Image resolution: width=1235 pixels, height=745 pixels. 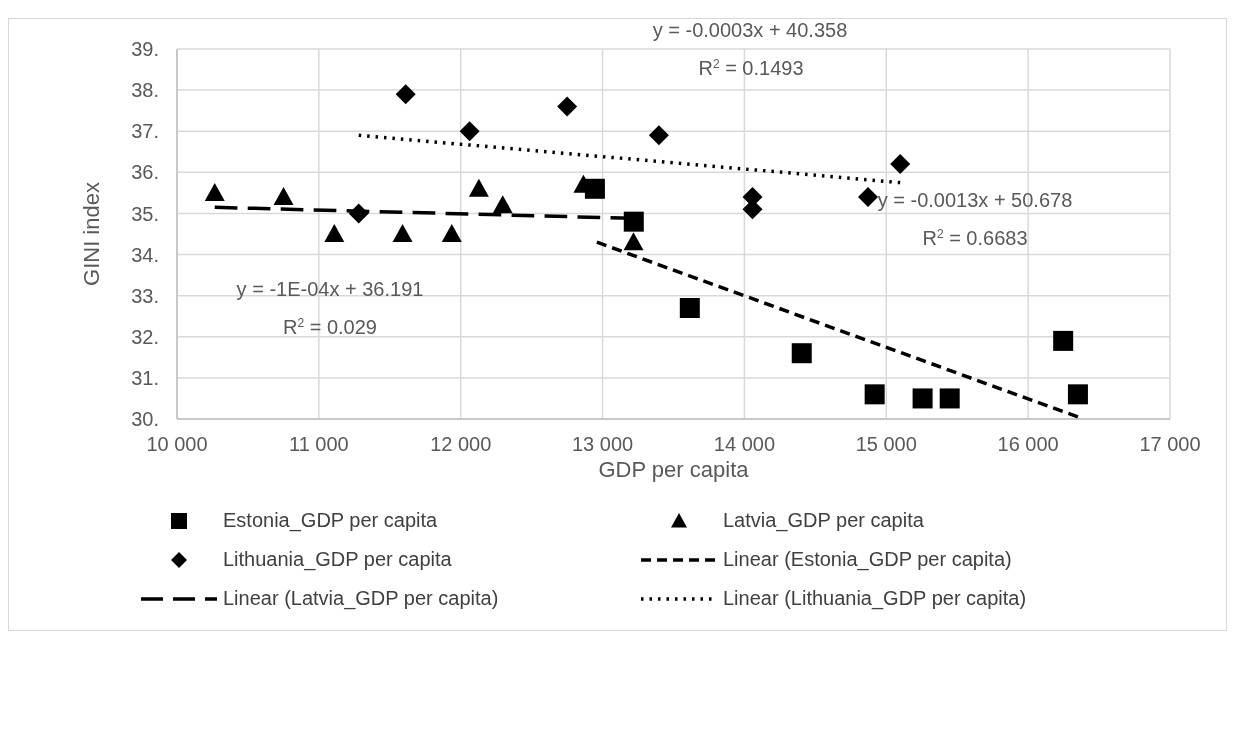 I want to click on annotation: y = -0.0013x + 50.678, so click(x=975, y=200).